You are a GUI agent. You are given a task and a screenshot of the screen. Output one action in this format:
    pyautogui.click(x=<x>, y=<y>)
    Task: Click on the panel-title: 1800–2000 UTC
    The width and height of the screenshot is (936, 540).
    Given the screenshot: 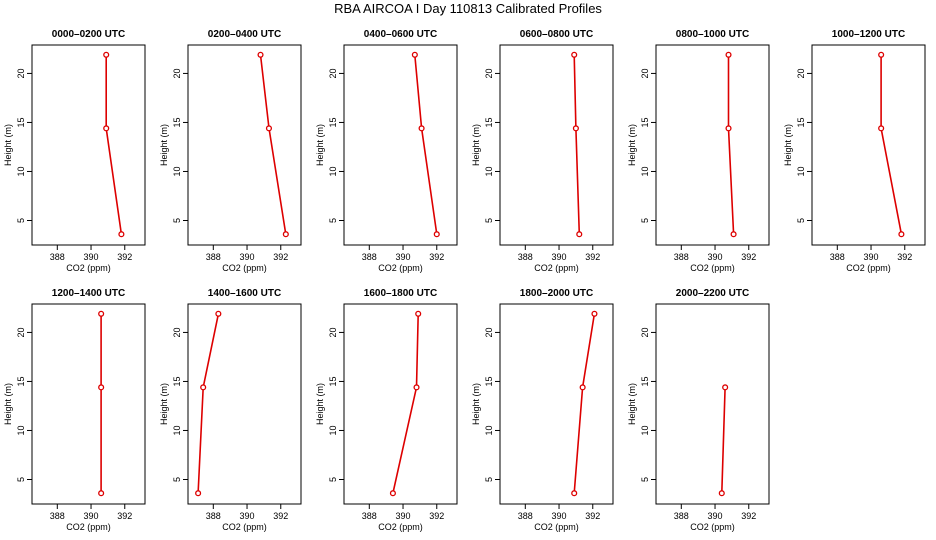 What is the action you would take?
    pyautogui.click(x=556, y=293)
    